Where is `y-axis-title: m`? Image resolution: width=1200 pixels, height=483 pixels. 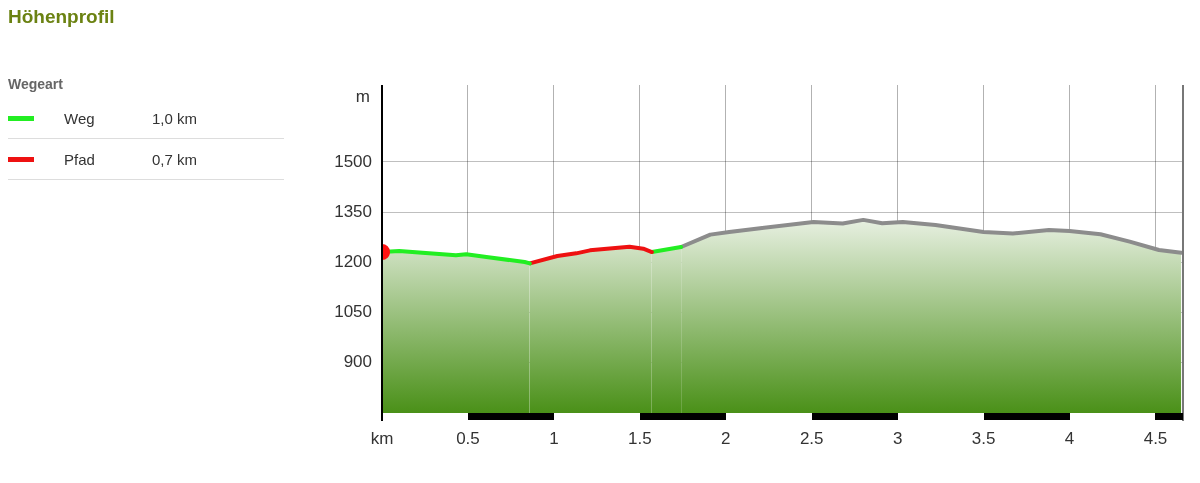
y-axis-title: m is located at coordinates (362, 96).